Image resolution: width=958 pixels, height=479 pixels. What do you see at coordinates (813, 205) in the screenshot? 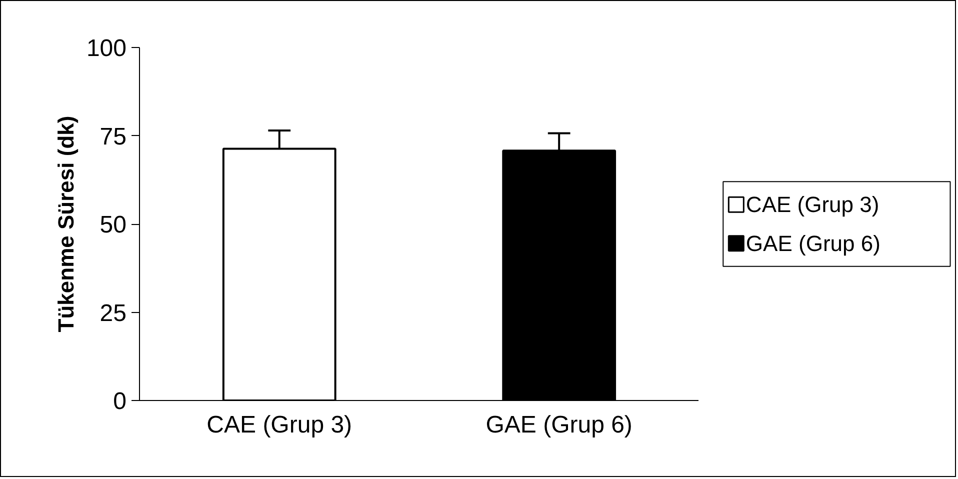
I see `legend-label: CAE (Grup 3)` at bounding box center [813, 205].